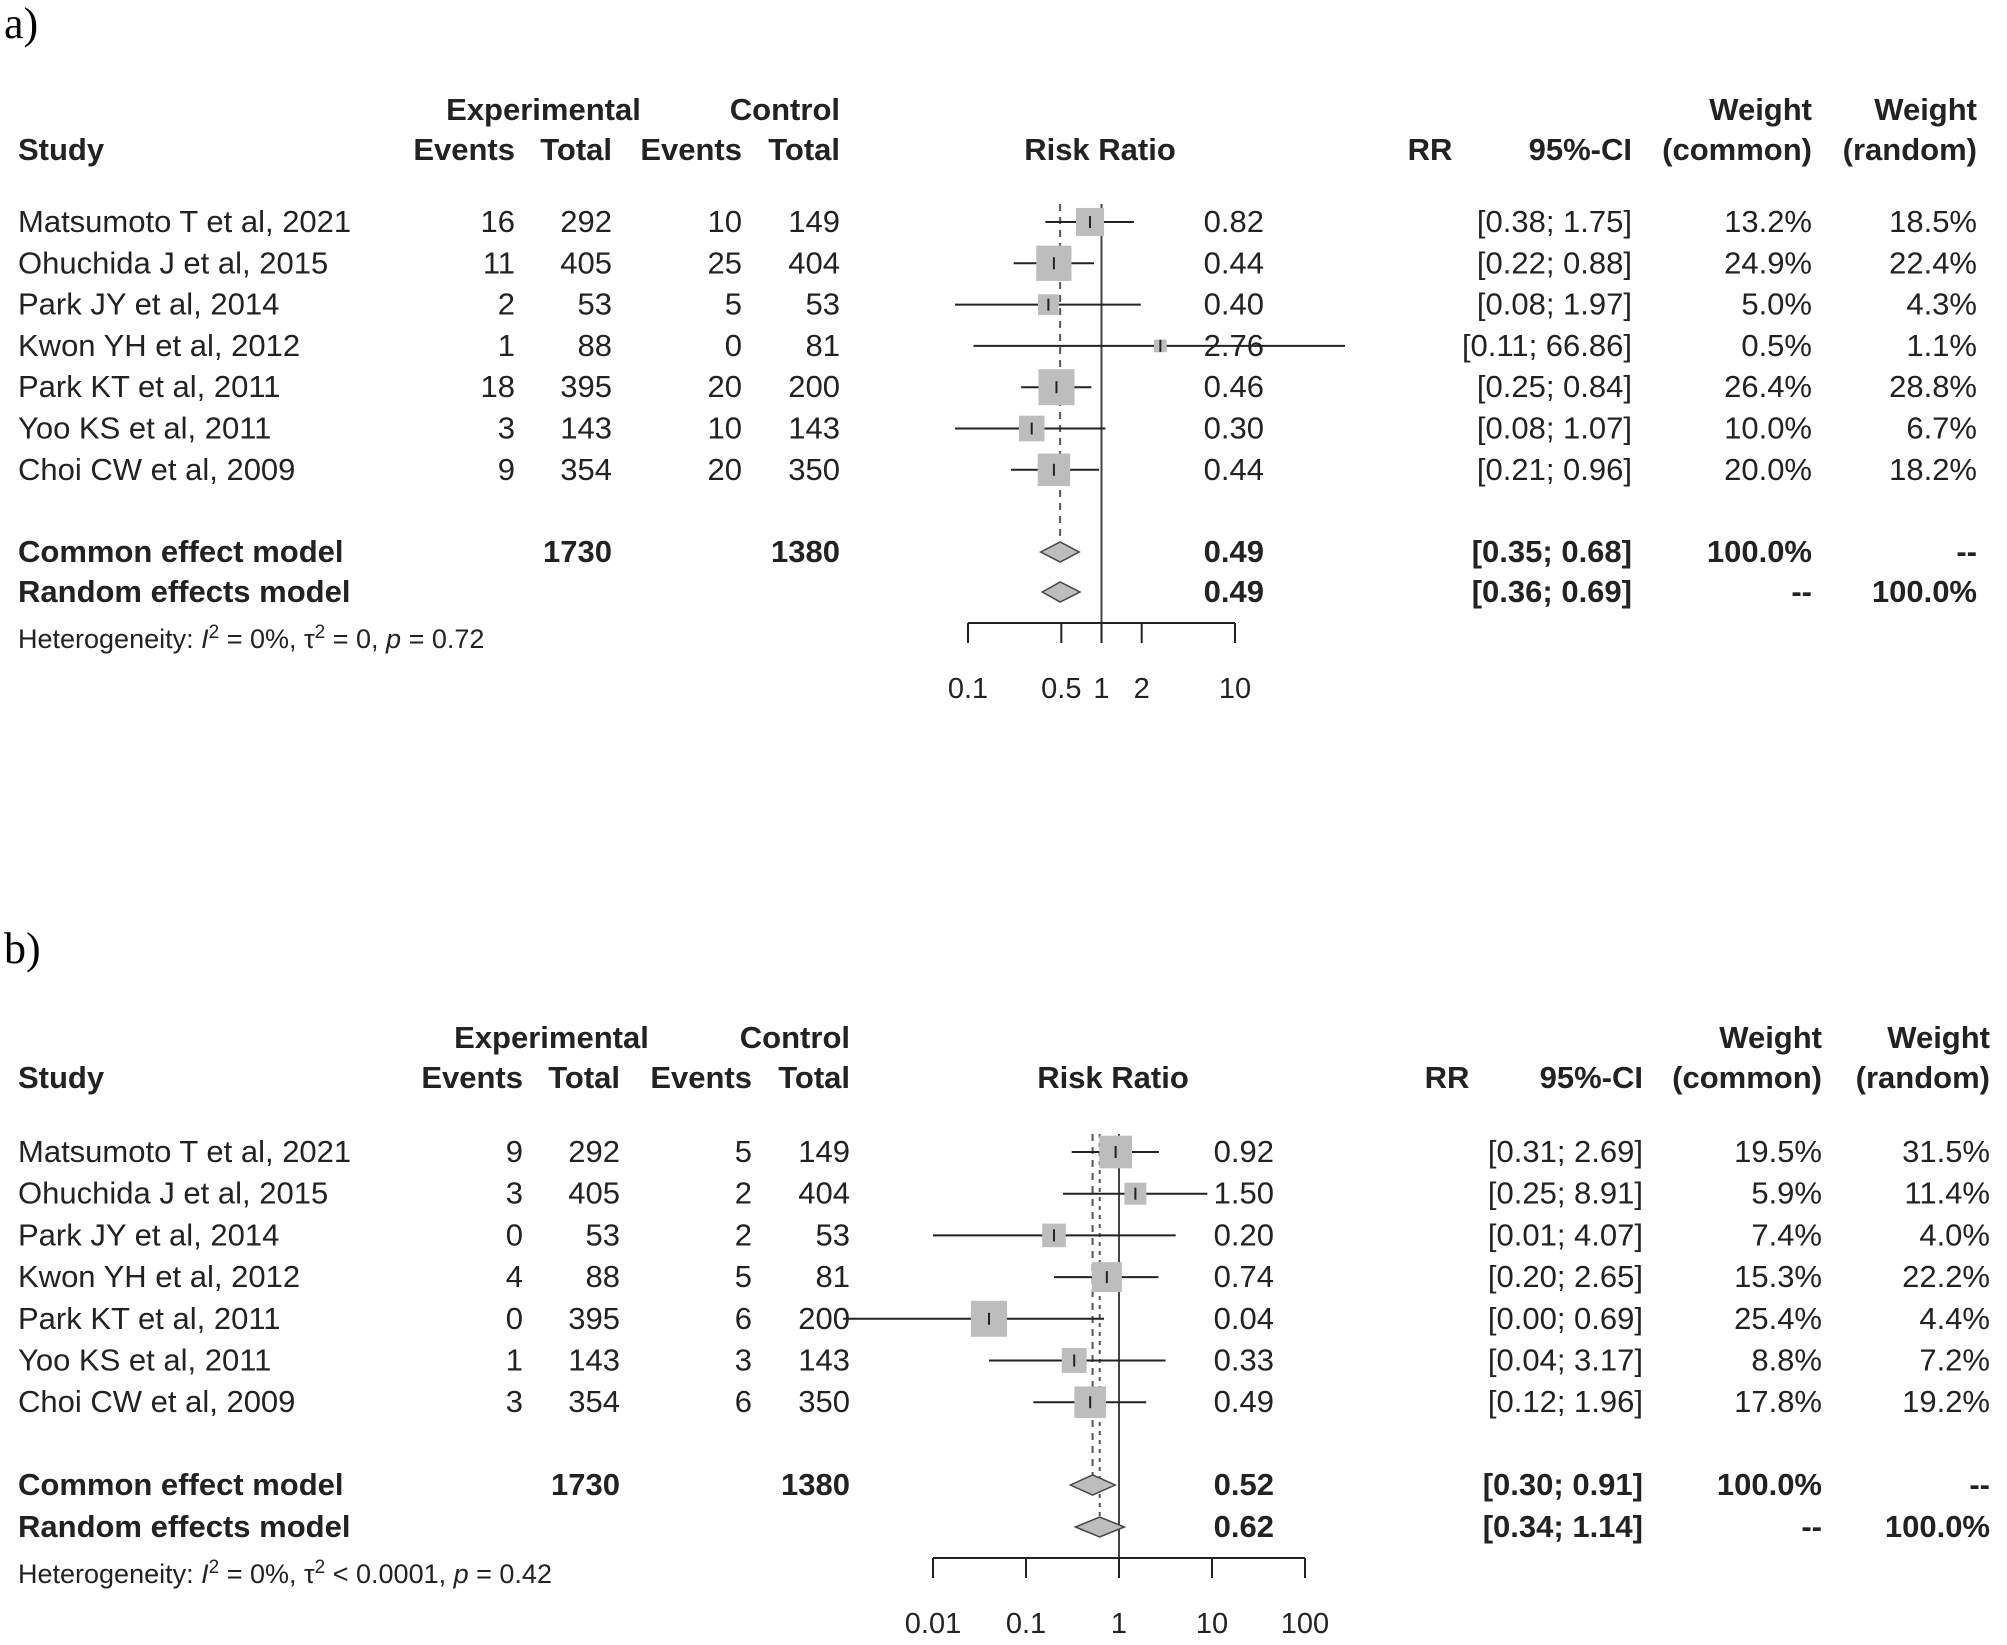 The image size is (2007, 1645). What do you see at coordinates (261, 1574) in the screenshot?
I see `heterogeneity-part: = 0%,` at bounding box center [261, 1574].